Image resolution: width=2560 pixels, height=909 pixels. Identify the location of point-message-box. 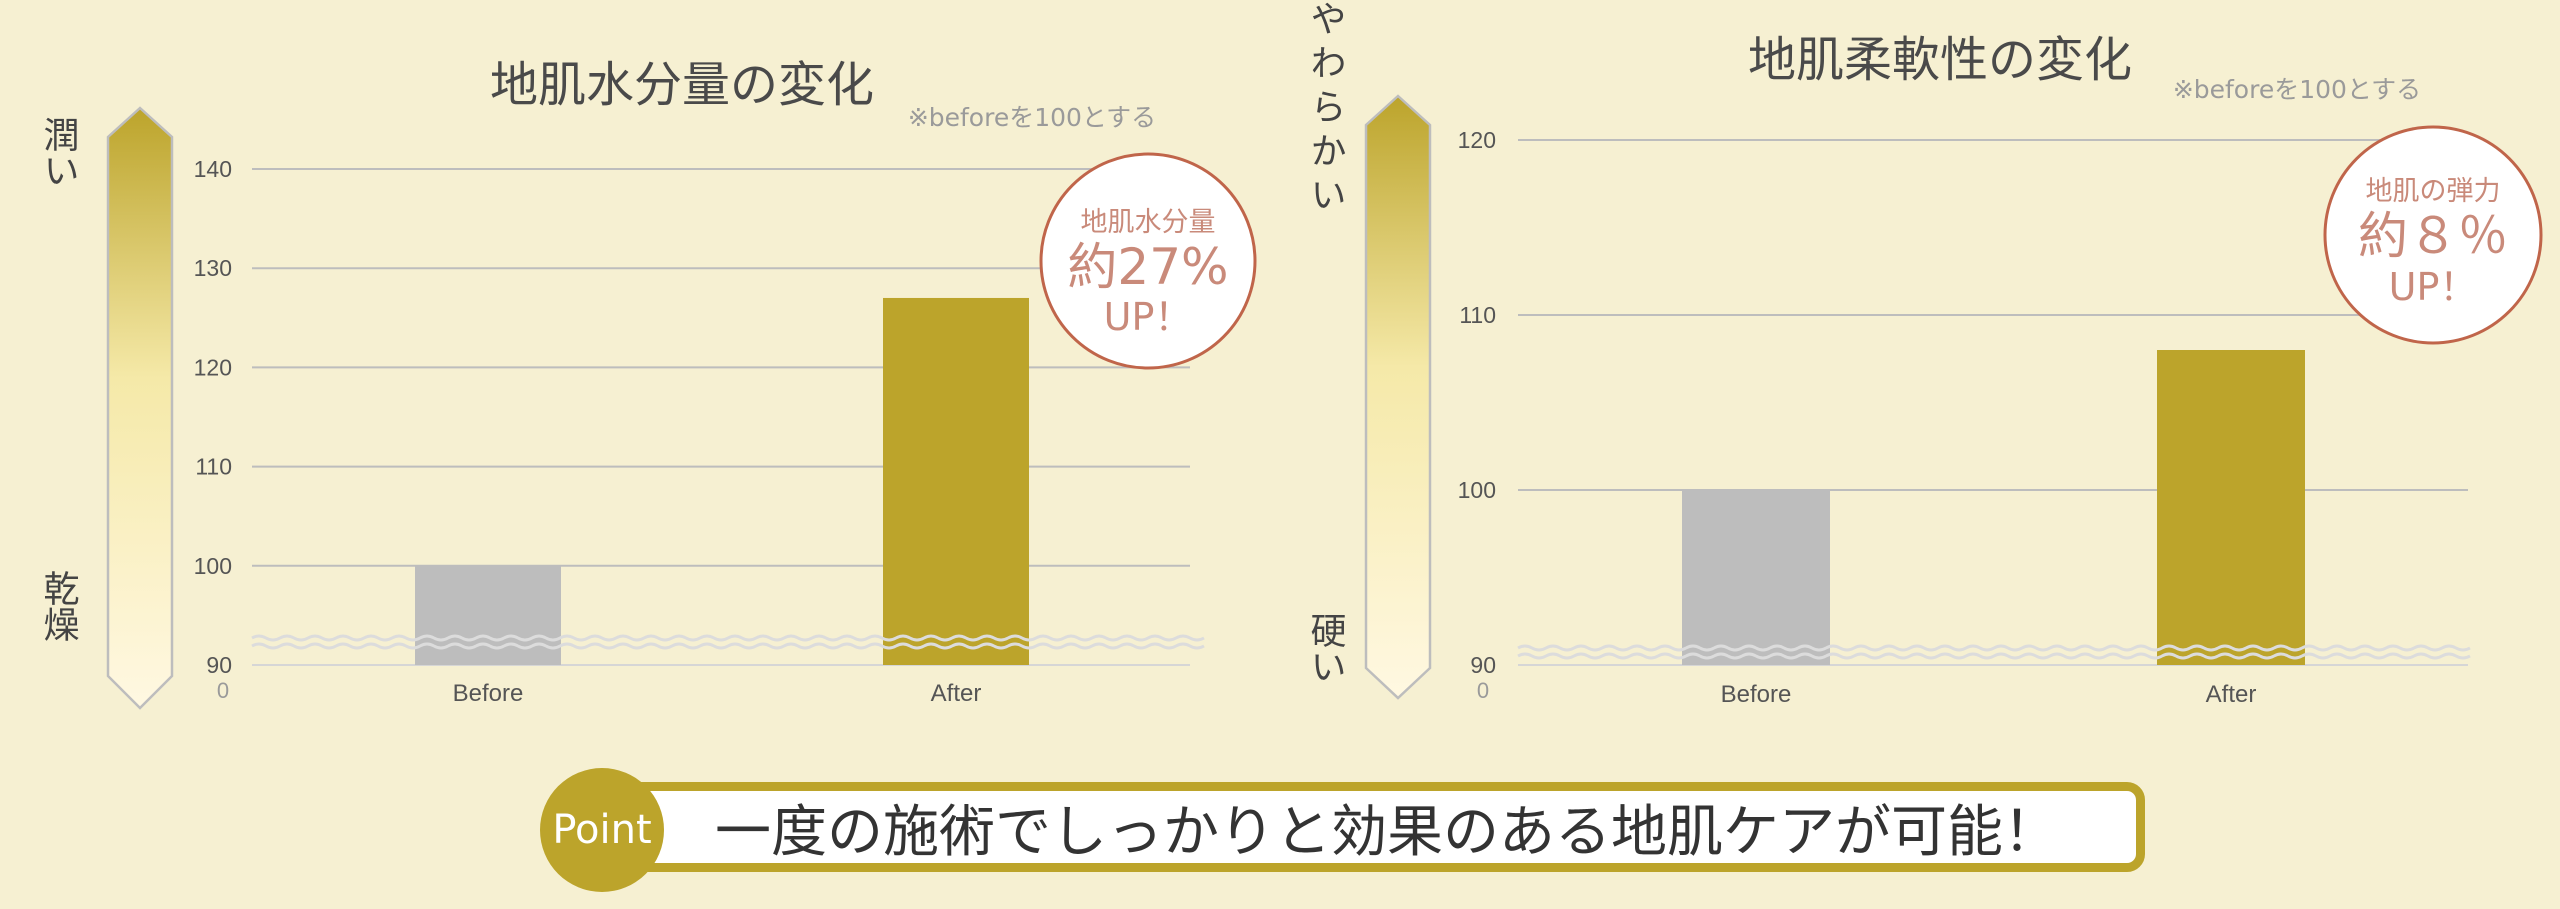
(1382, 827).